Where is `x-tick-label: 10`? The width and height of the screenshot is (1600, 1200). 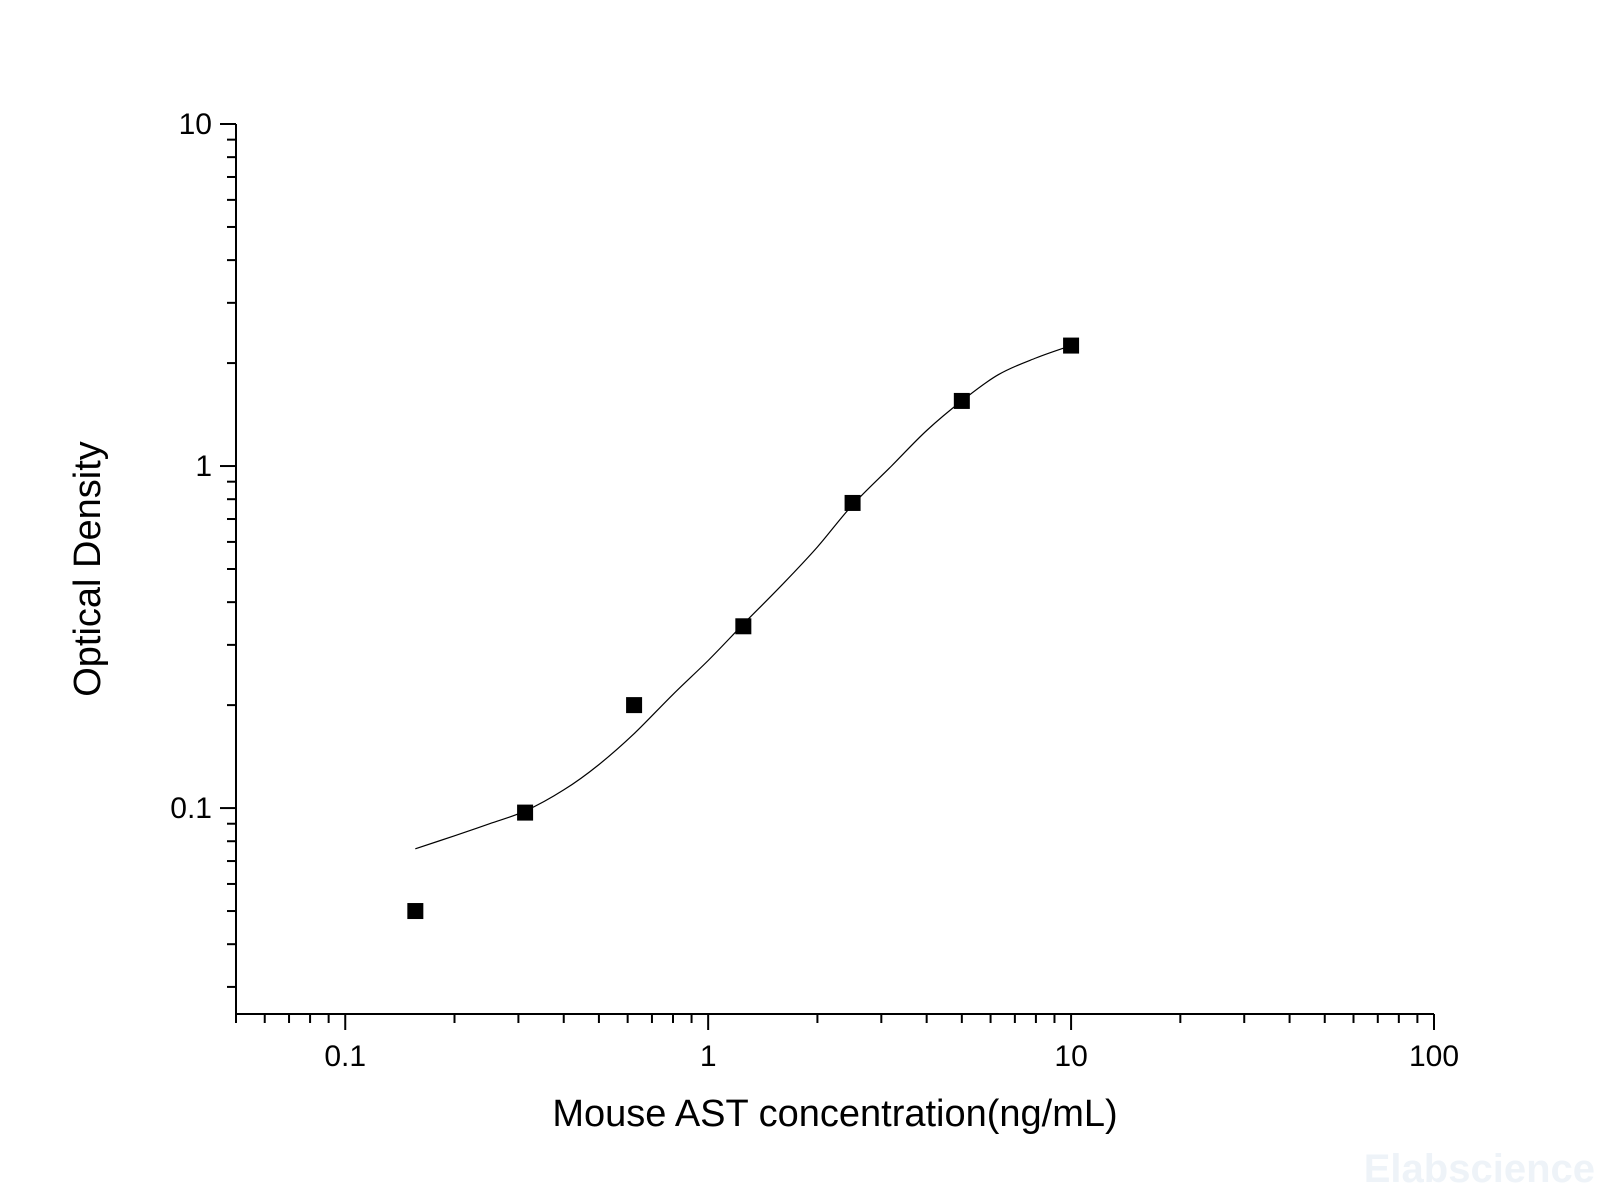
x-tick-label: 10 is located at coordinates (1070, 1056).